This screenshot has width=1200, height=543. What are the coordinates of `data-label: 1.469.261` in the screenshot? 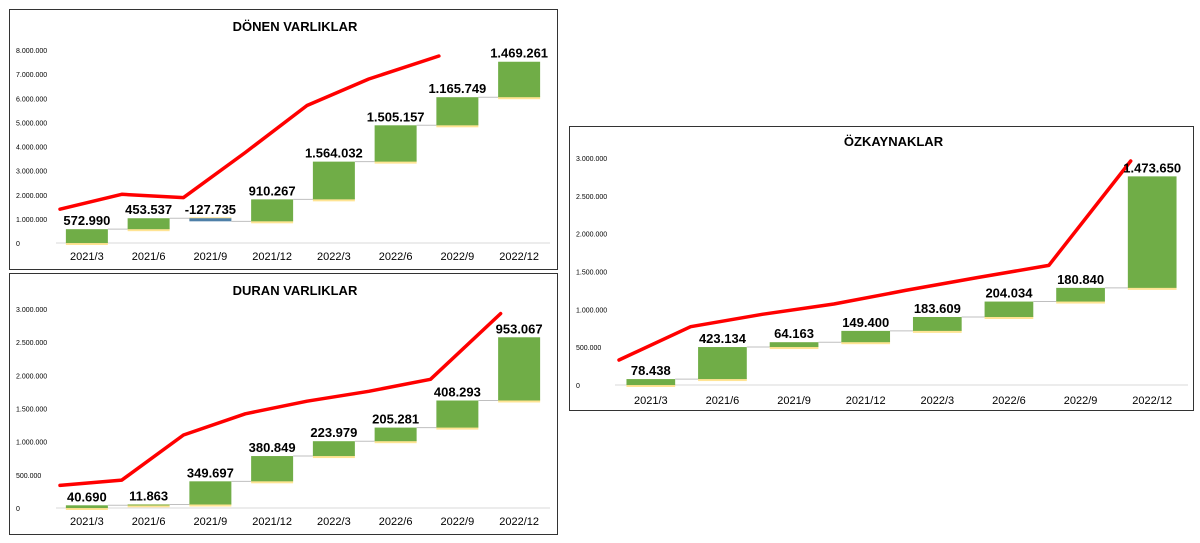 It's located at (519, 53).